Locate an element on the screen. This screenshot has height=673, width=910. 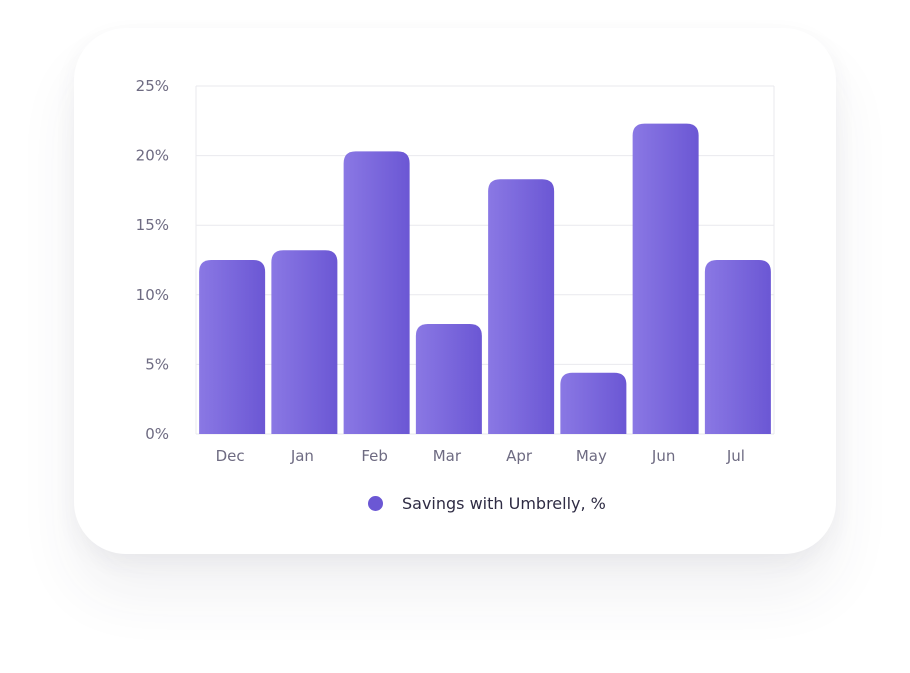
legend: Savings with Umbrelly, % is located at coordinates (487, 503).